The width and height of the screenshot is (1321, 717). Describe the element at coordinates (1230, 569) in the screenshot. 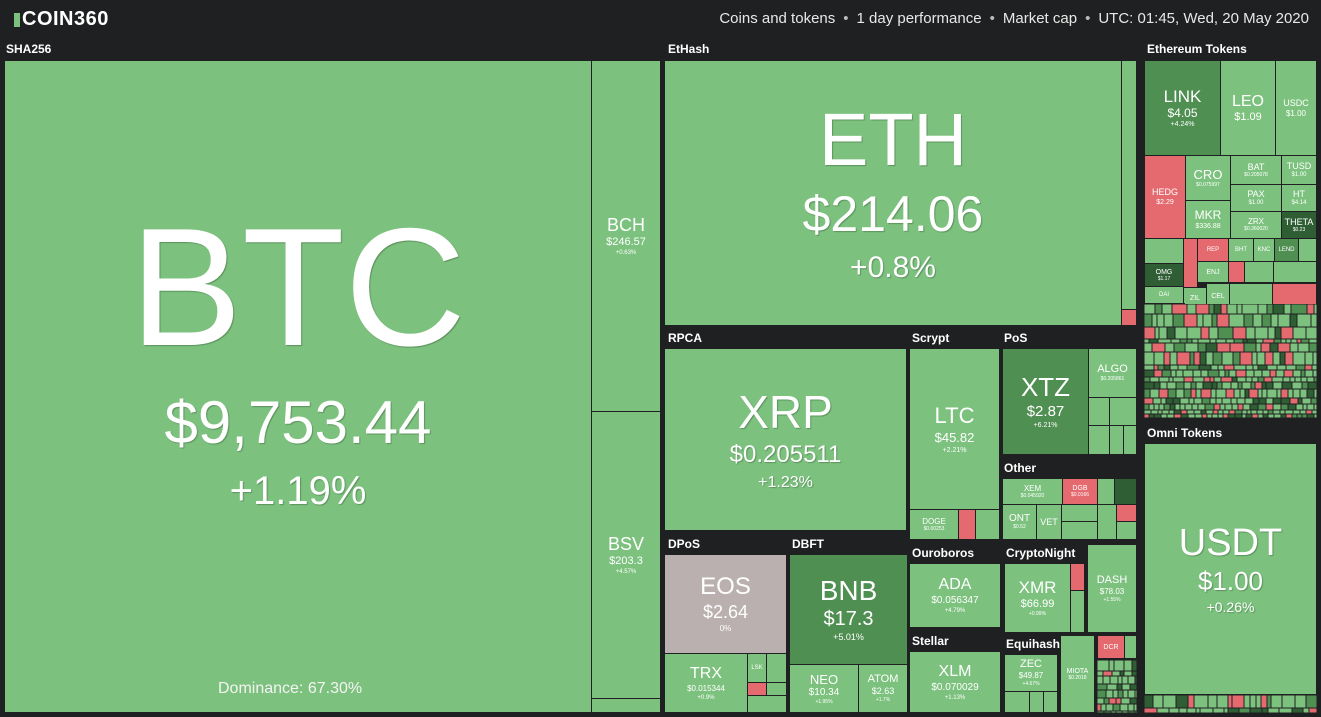

I see `tile-usdt: USDT $1.00 +0.26%` at that location.